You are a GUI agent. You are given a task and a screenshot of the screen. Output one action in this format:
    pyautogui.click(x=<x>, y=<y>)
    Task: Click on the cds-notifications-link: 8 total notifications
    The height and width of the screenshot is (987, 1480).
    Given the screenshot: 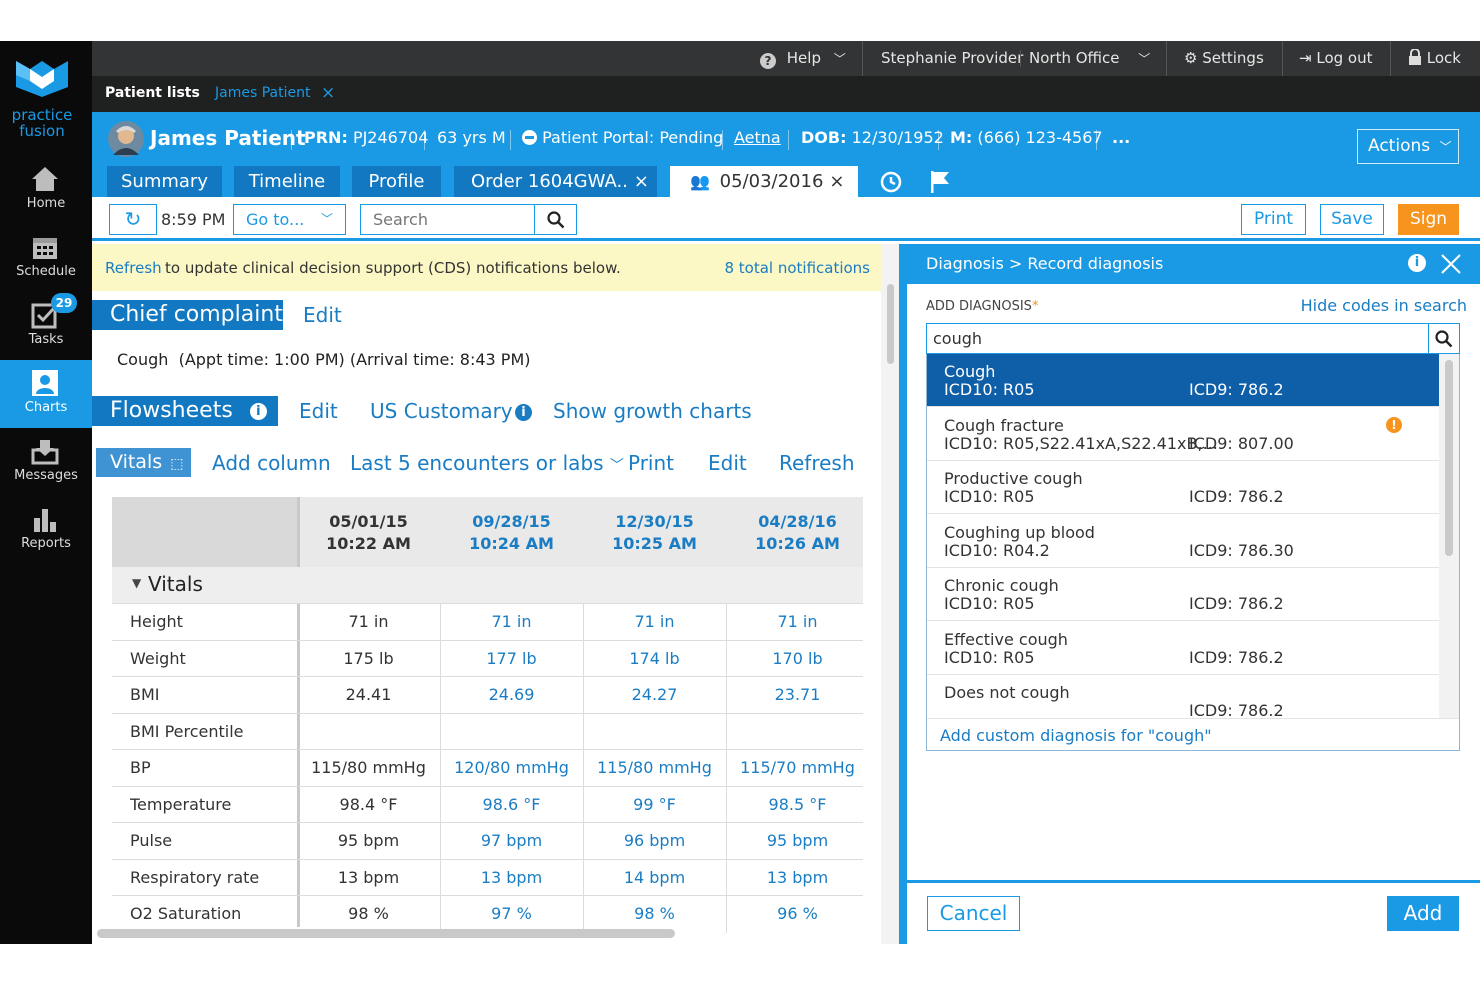 What is the action you would take?
    pyautogui.click(x=797, y=268)
    